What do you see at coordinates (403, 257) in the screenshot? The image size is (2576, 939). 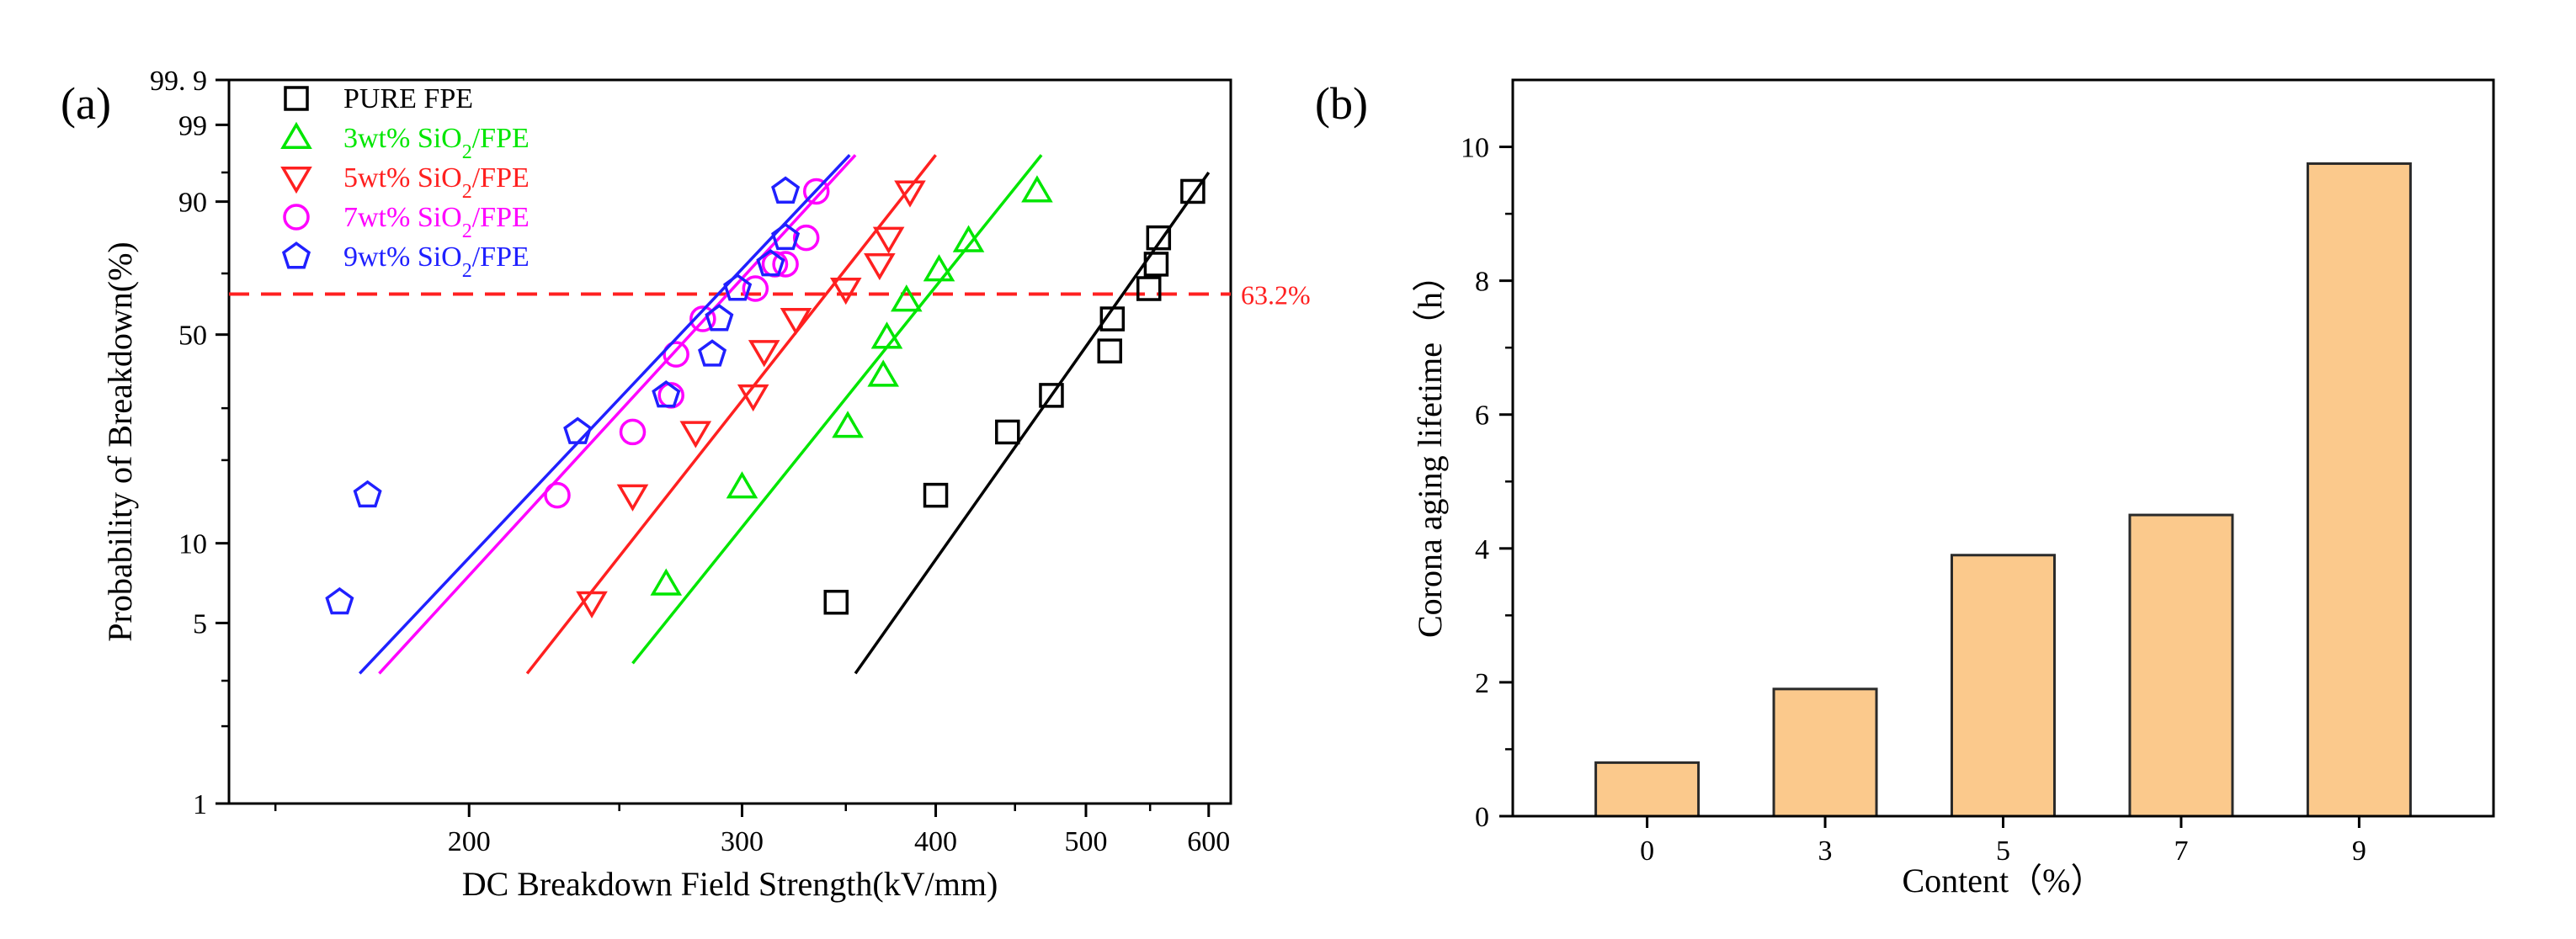 I see `legend-label-main: 9wt% SiO` at bounding box center [403, 257].